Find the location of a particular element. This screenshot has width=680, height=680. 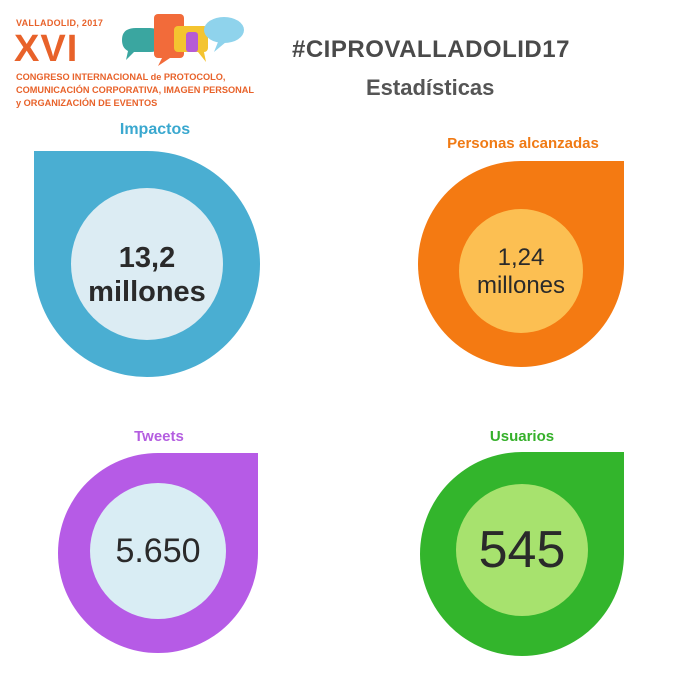

stat-label-text: Personas alcanzadas is located at coordinates (523, 143).